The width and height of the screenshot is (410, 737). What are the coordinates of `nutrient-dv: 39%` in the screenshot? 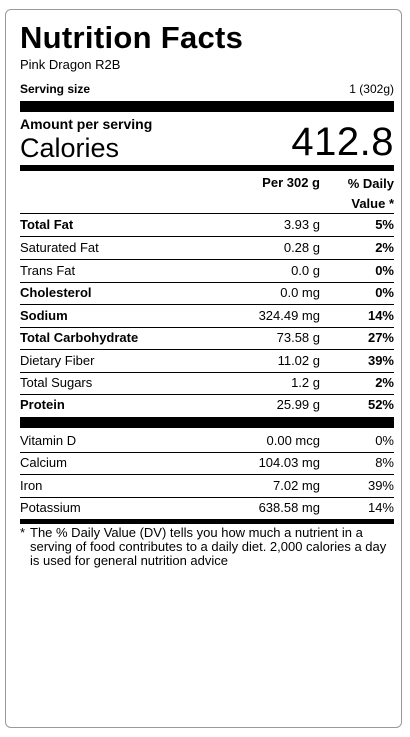 It's located at (380, 360).